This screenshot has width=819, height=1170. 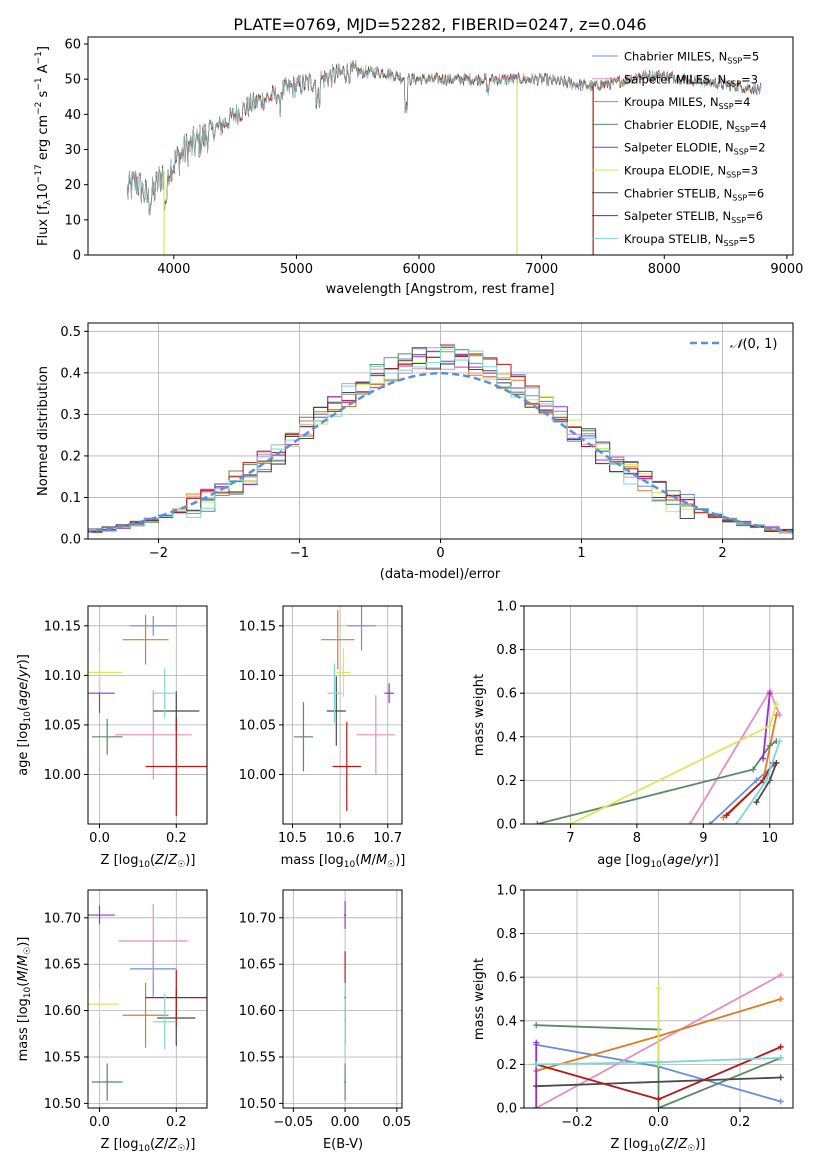 What do you see at coordinates (62, 626) in the screenshot?
I see `ytick-label: 10.15` at bounding box center [62, 626].